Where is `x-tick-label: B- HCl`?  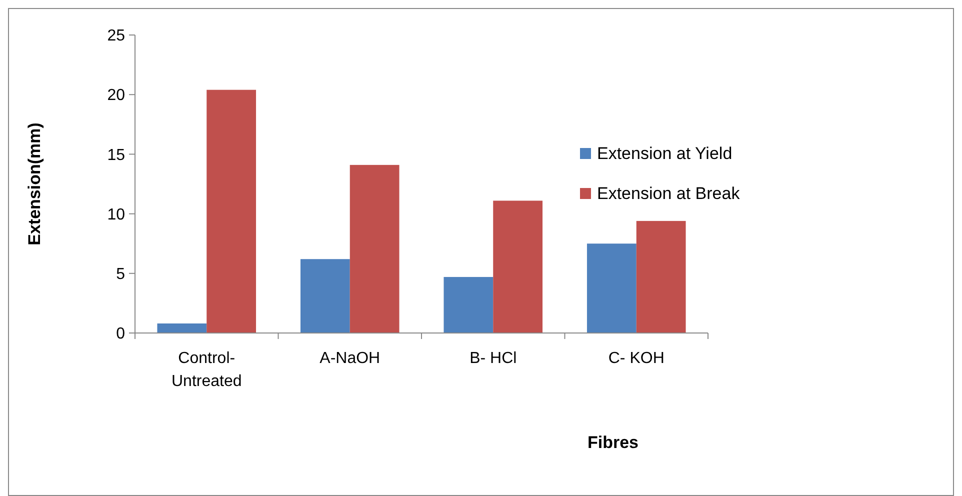 x-tick-label: B- HCl is located at coordinates (493, 358).